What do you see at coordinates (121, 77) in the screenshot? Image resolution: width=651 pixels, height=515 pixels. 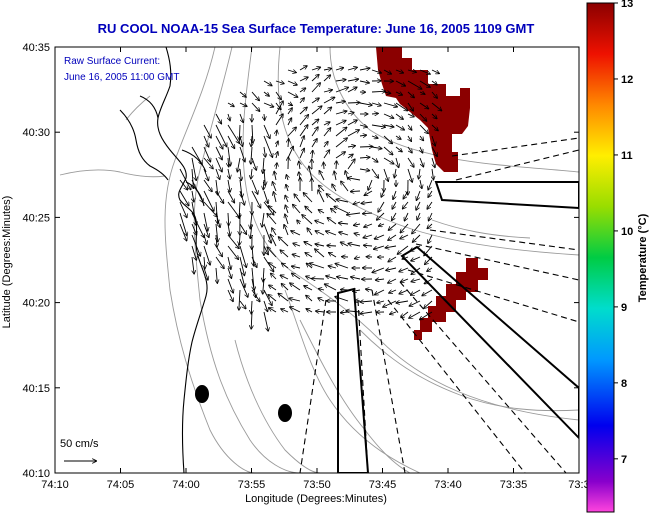 I see `legend-current-time: June 16, 2005 11:00 GMT` at bounding box center [121, 77].